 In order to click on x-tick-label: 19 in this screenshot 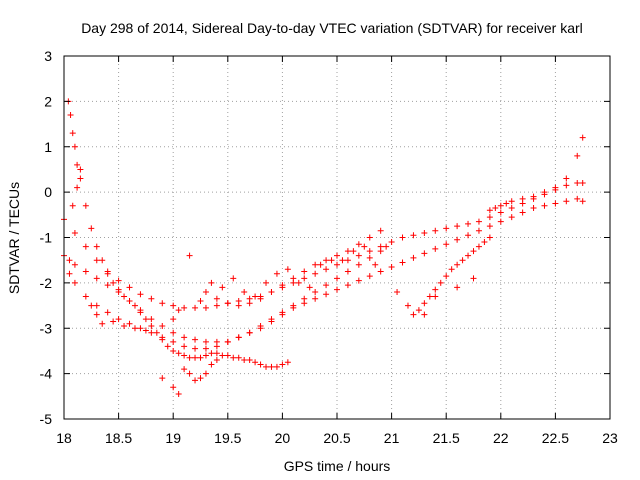, I will do `click(173, 438)`.